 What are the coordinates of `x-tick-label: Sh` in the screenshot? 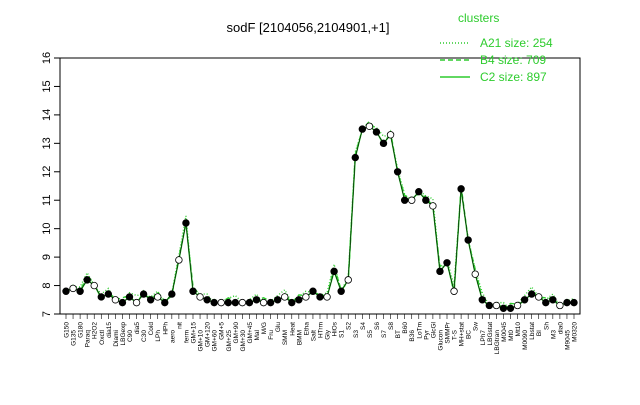 It's located at (546, 326).